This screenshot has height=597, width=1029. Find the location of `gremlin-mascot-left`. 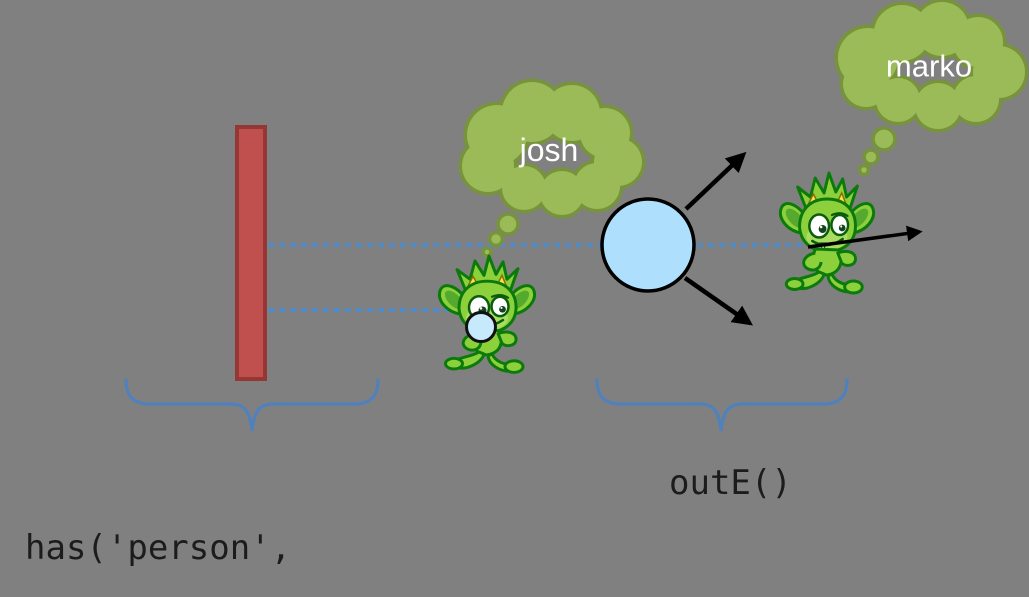

gremlin-mascot-left is located at coordinates (487, 314).